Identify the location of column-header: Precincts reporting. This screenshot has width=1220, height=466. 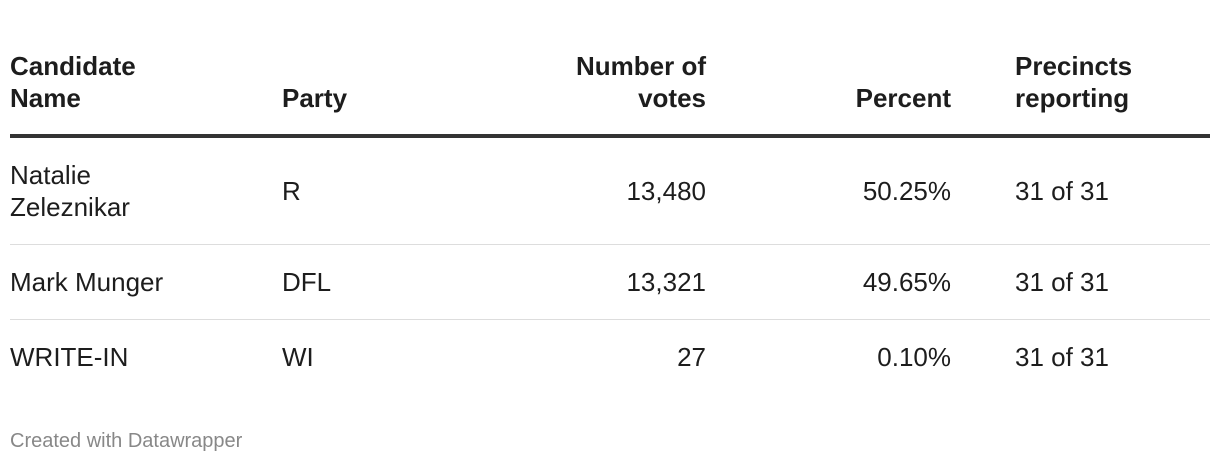
(1074, 82).